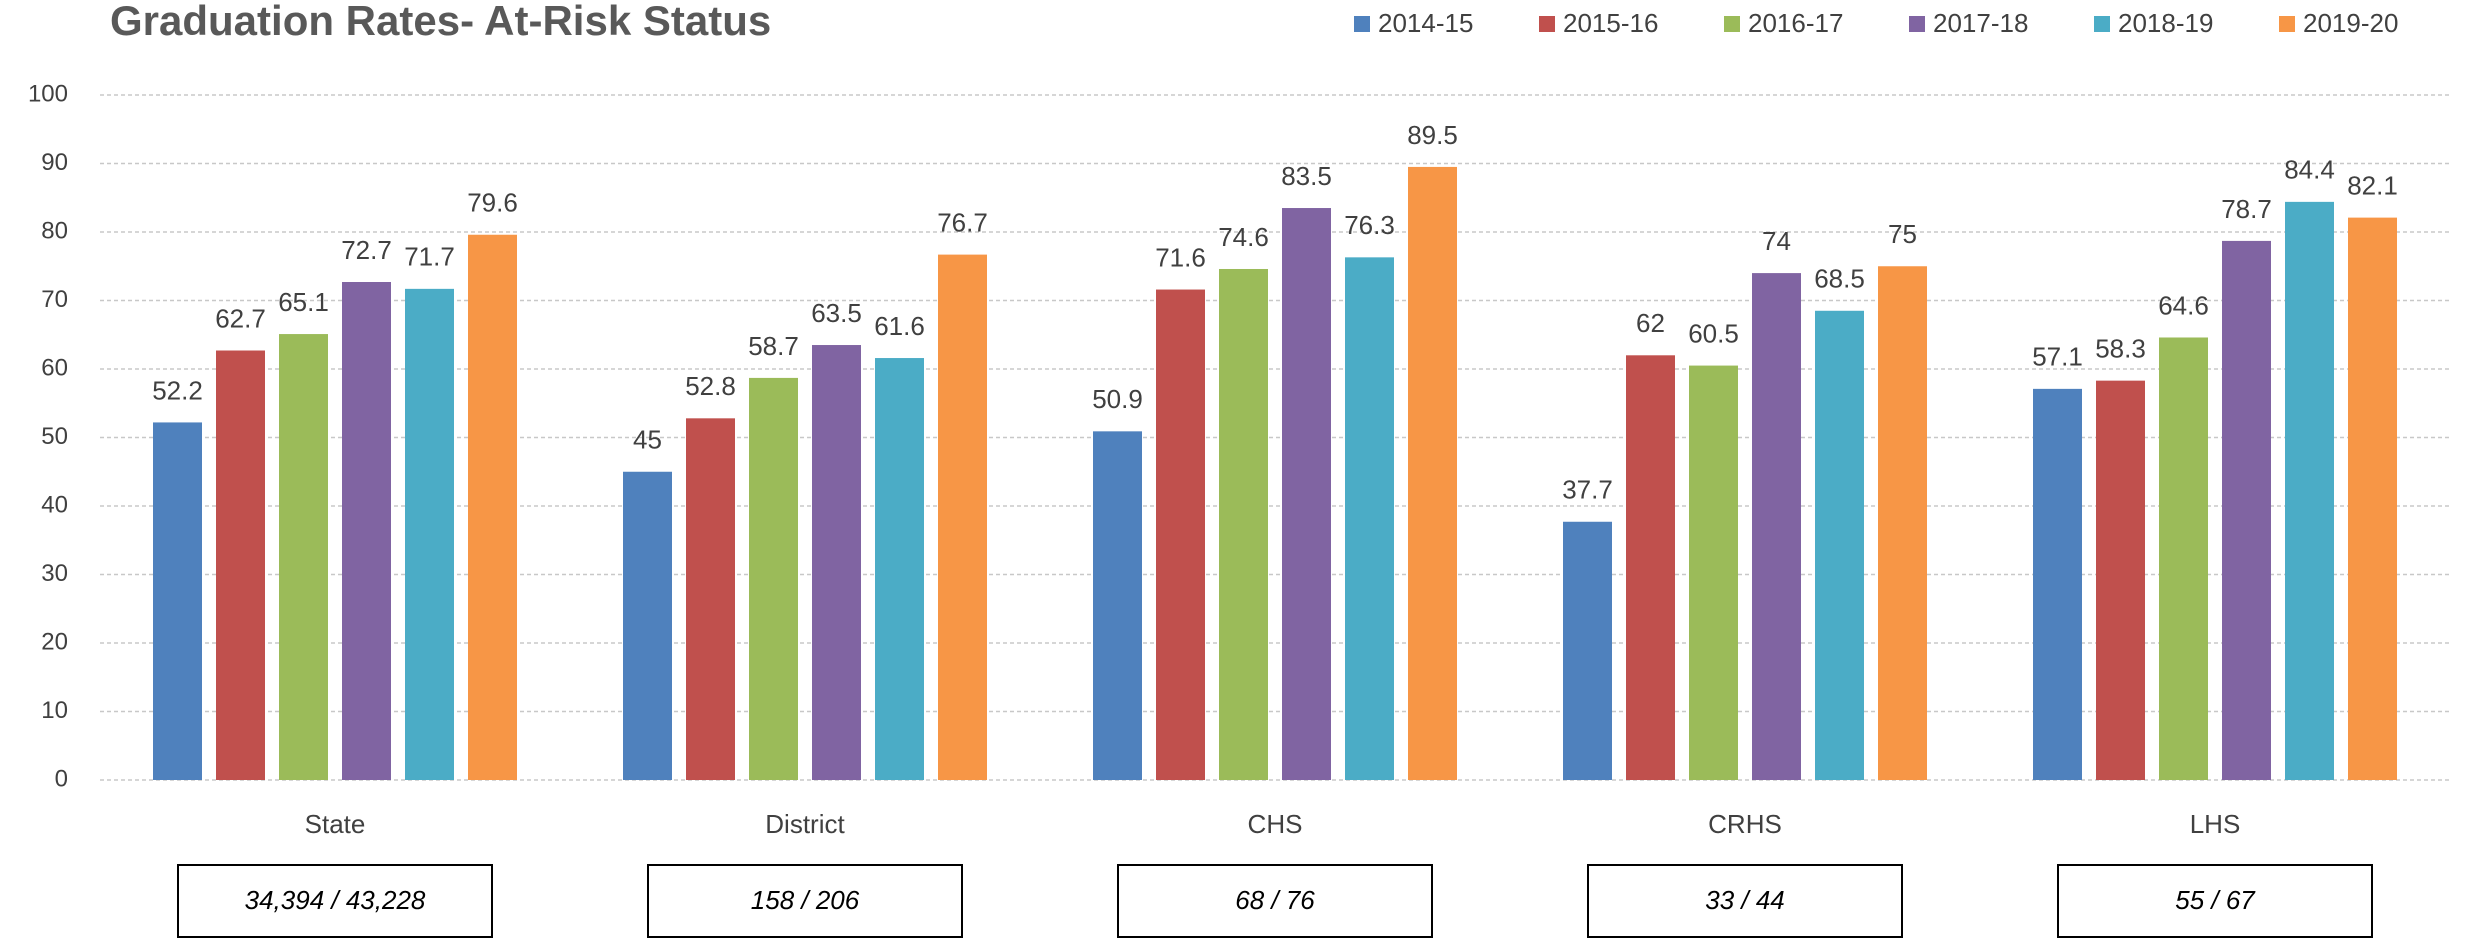 This screenshot has width=2474, height=940. I want to click on y-tick-label: 0, so click(61, 778).